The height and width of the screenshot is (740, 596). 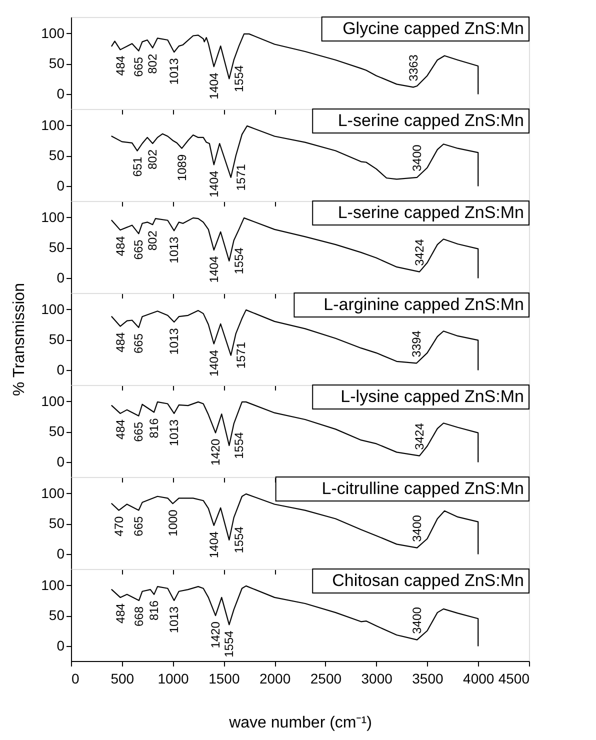 I want to click on x-axis-title: wave number (cm⁻¹), so click(x=300, y=723).